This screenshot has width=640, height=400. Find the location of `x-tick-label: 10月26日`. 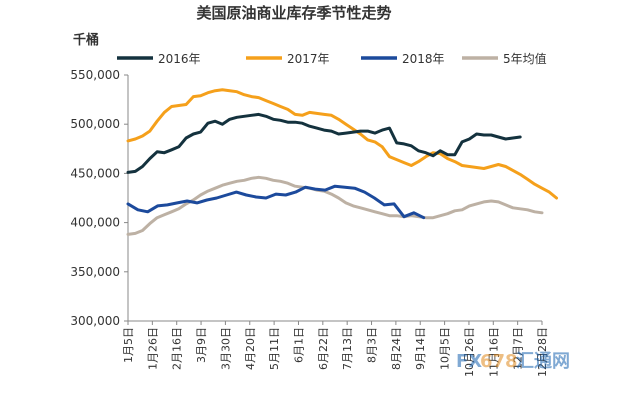

x-tick-label: 10月26日 is located at coordinates (469, 352).